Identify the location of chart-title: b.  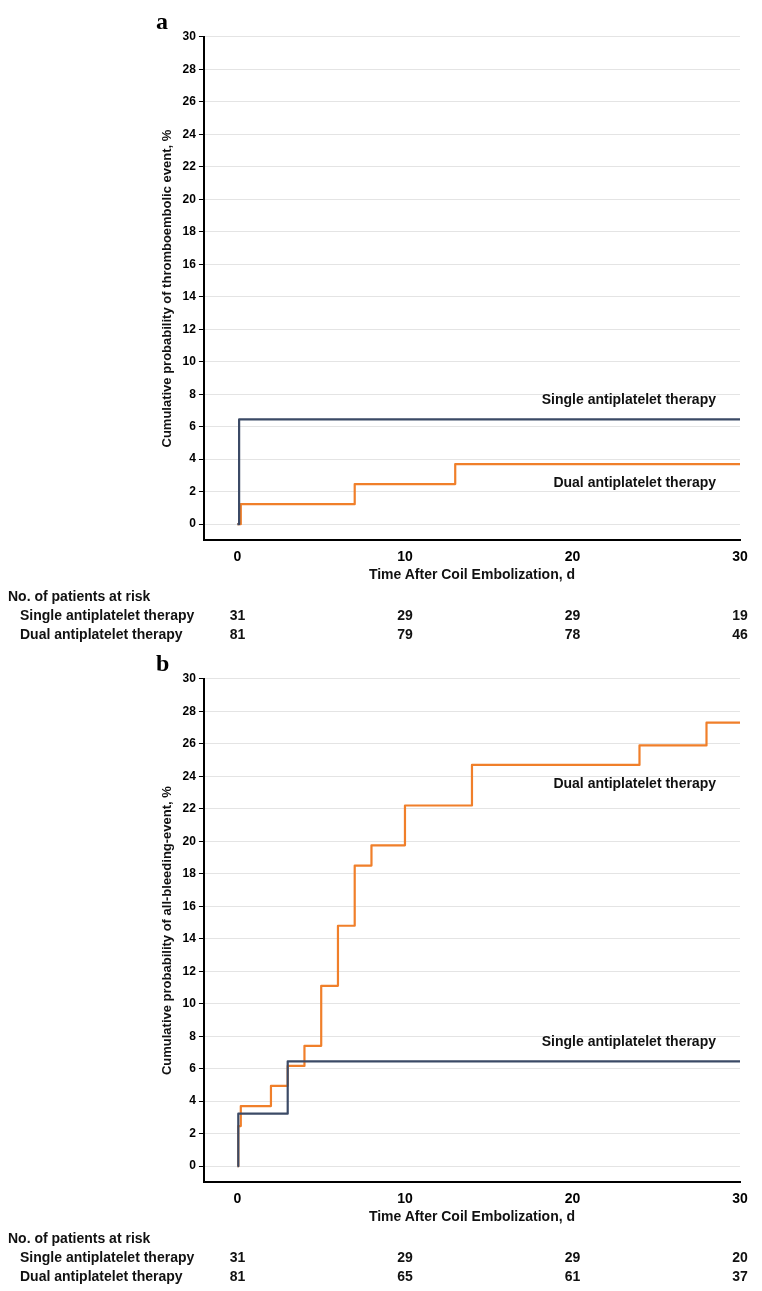
(163, 662).